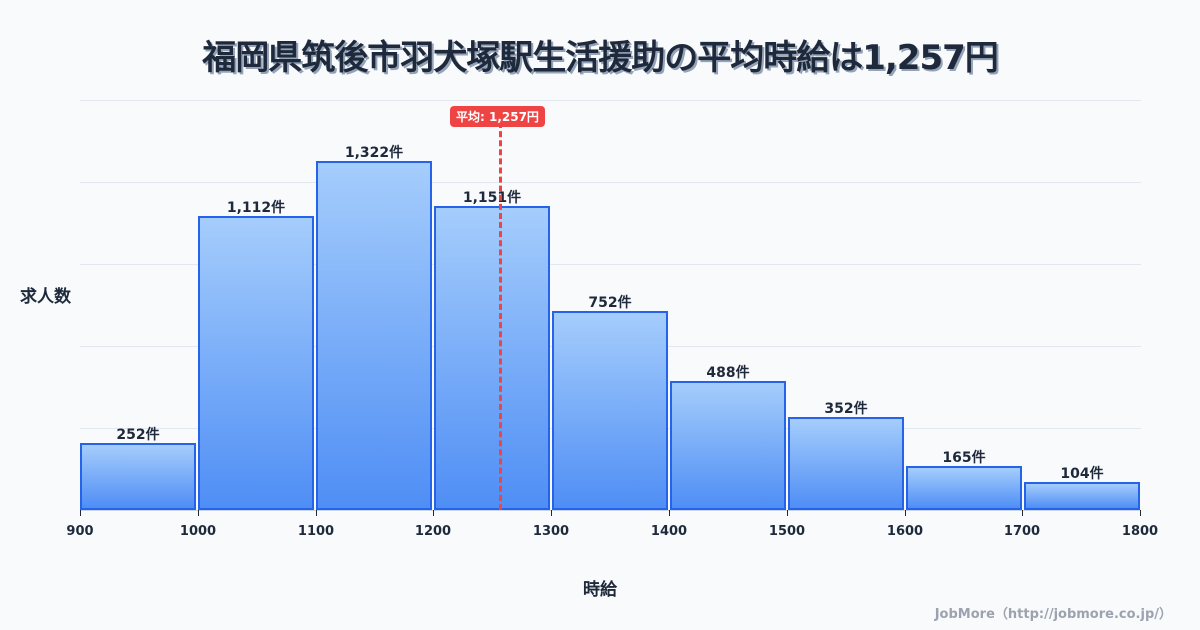 This screenshot has width=1200, height=630. I want to click on bar-value-label: 488件, so click(728, 373).